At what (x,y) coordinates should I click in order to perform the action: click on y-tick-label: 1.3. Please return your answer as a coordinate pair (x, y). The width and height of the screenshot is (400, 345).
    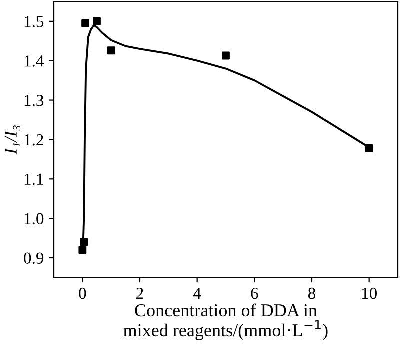
    Looking at the image, I should click on (34, 100).